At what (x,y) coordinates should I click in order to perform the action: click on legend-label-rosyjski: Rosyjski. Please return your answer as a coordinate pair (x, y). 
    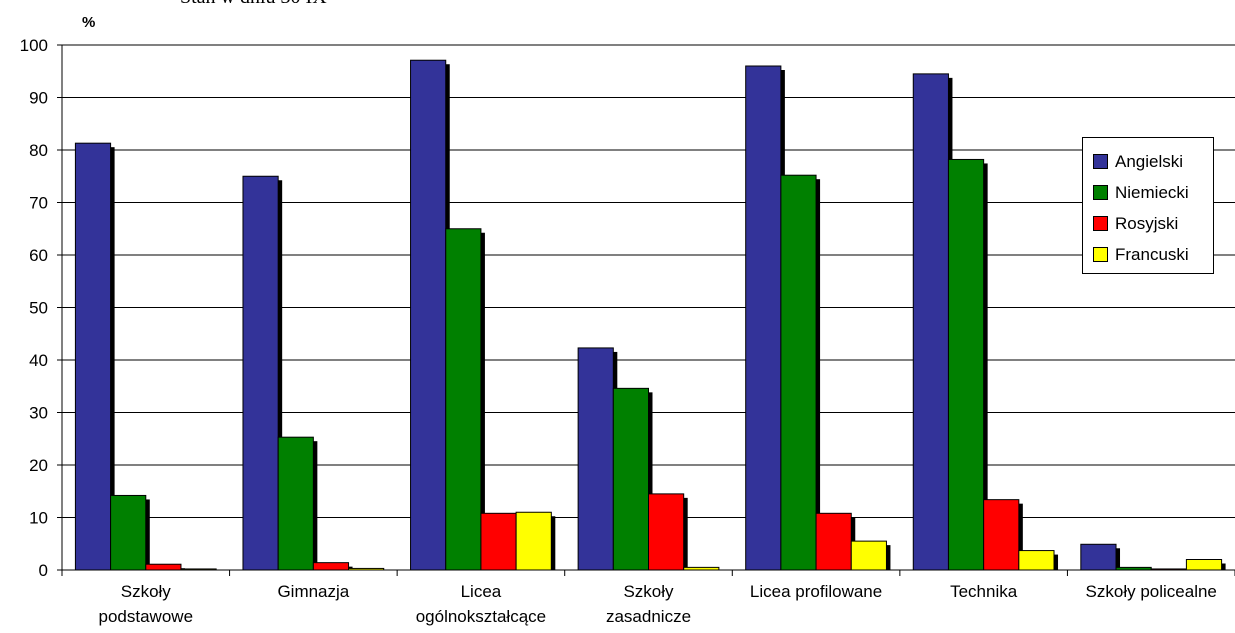
    Looking at the image, I should click on (1147, 223).